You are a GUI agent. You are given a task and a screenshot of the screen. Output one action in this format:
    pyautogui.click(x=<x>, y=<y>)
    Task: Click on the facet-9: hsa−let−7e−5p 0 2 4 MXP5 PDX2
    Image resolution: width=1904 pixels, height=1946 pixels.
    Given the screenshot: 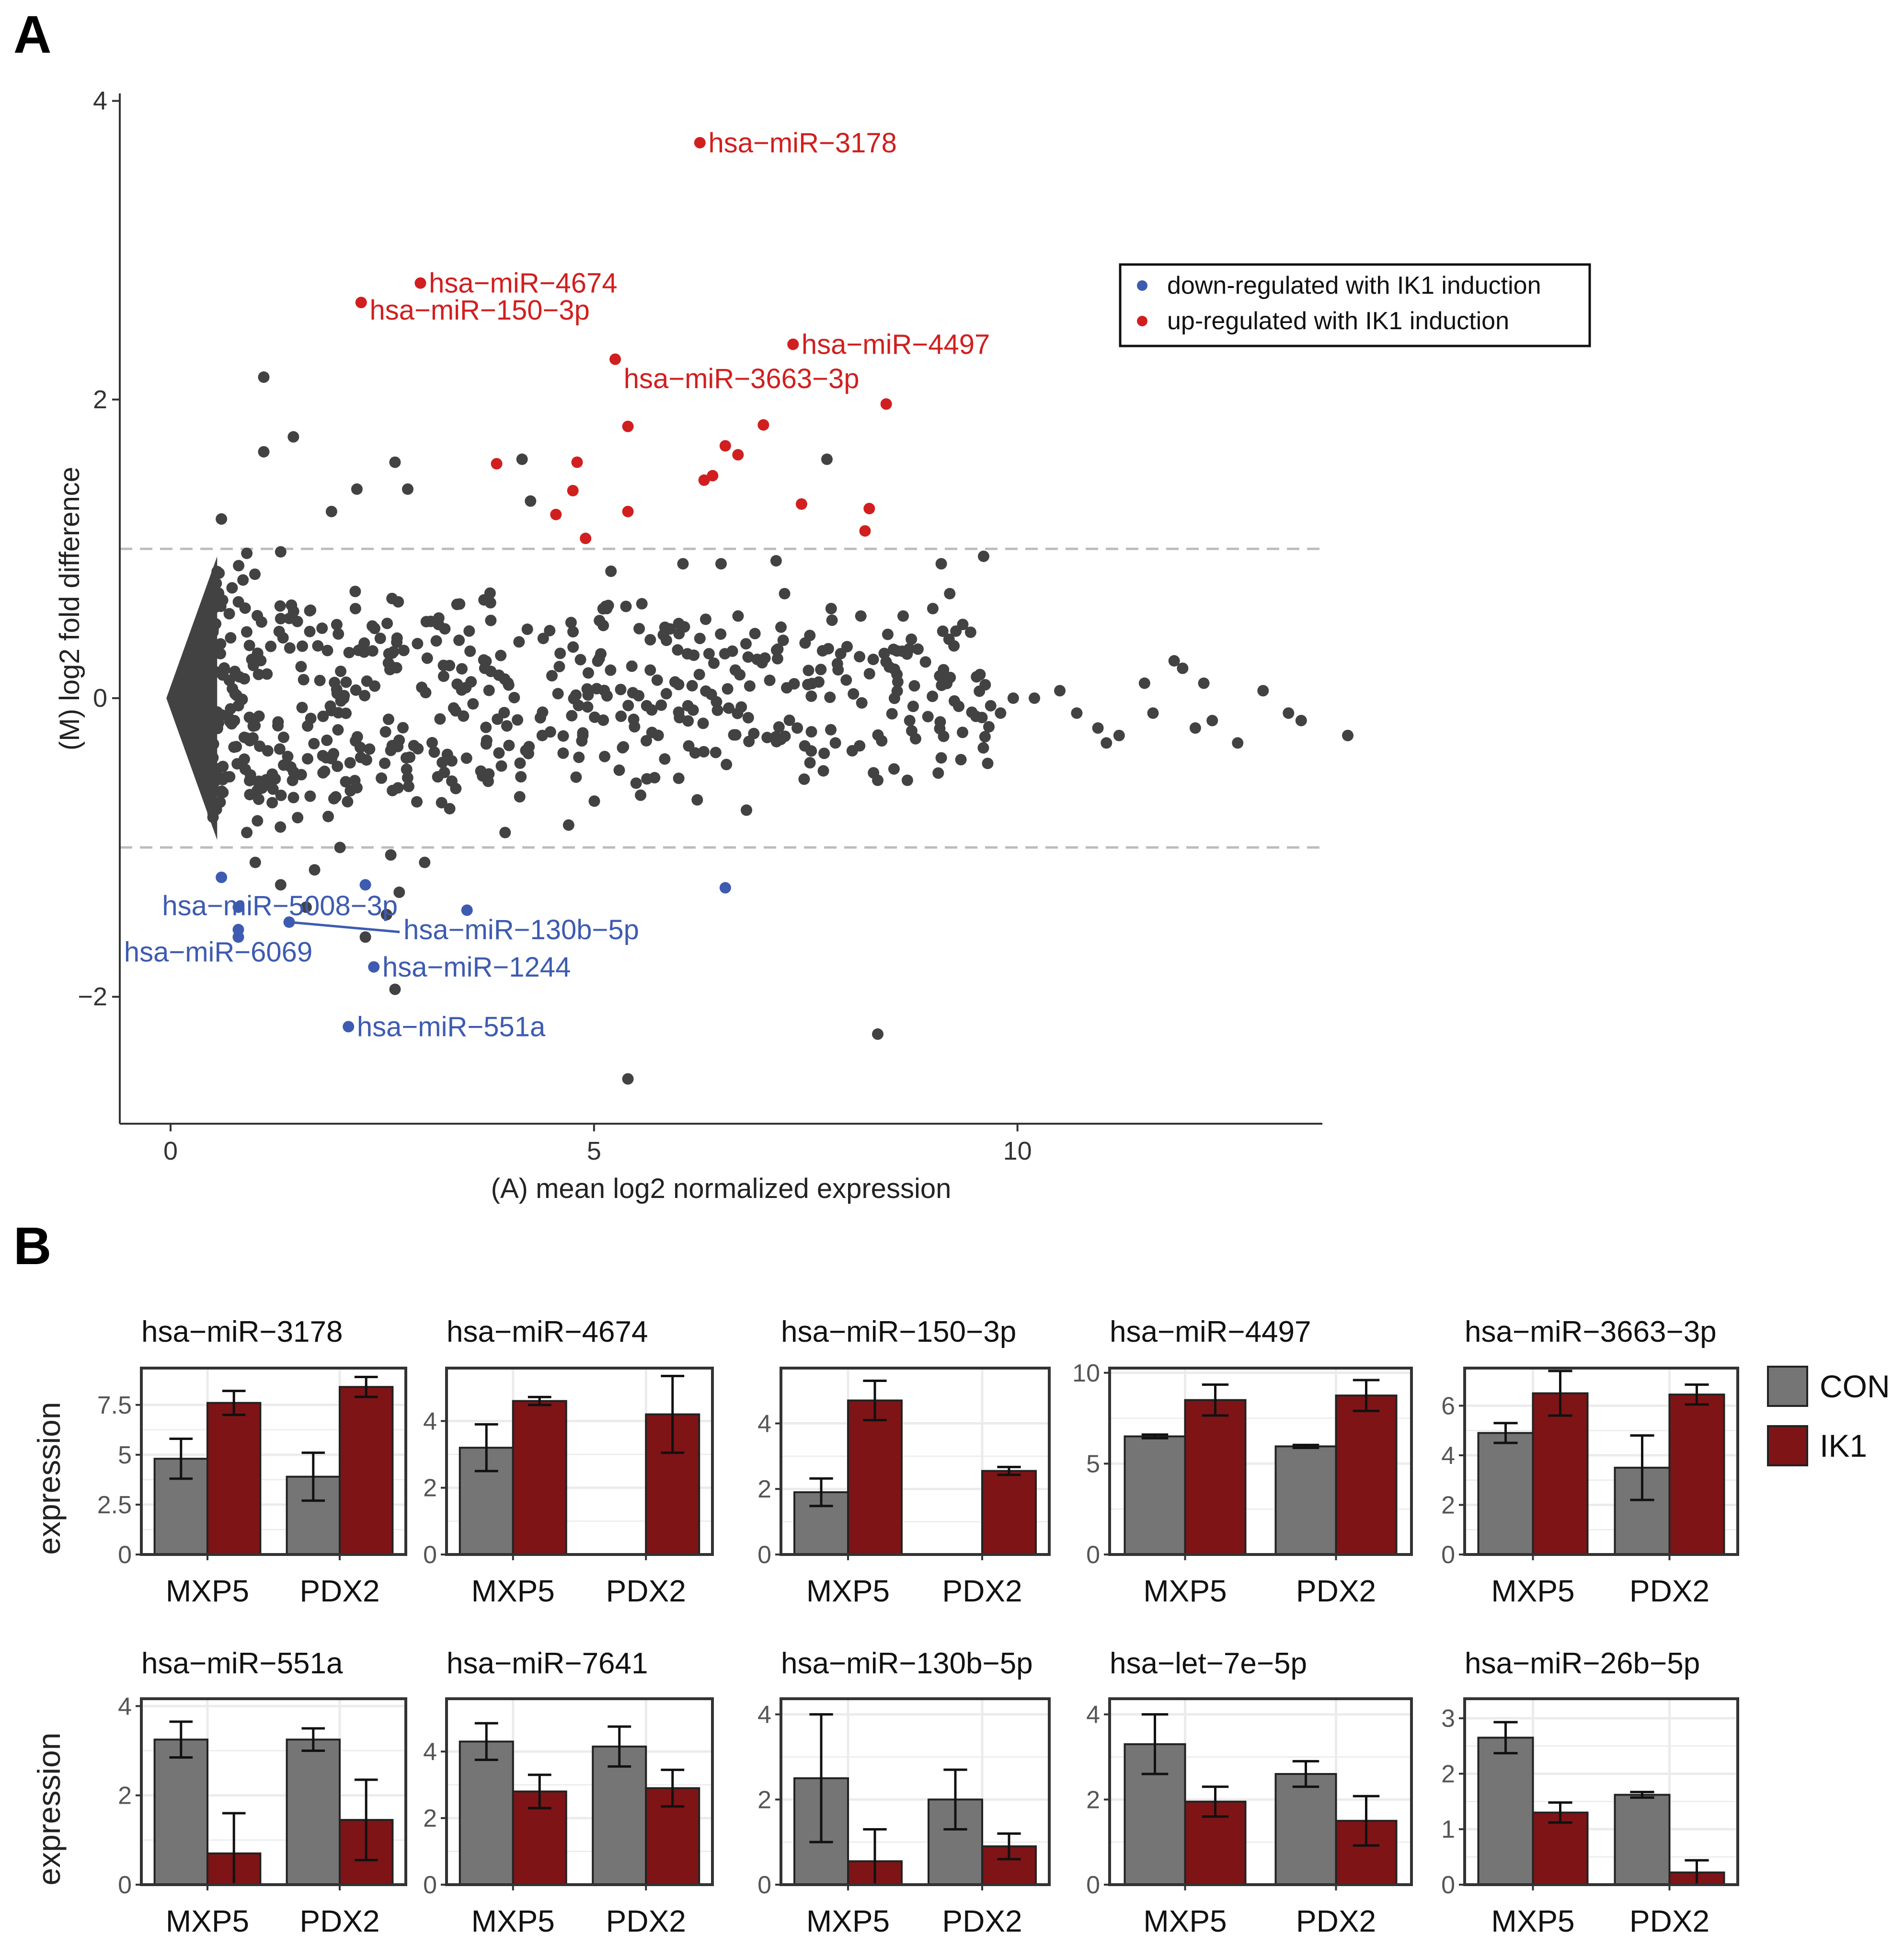 What is the action you would take?
    pyautogui.click(x=1249, y=1793)
    